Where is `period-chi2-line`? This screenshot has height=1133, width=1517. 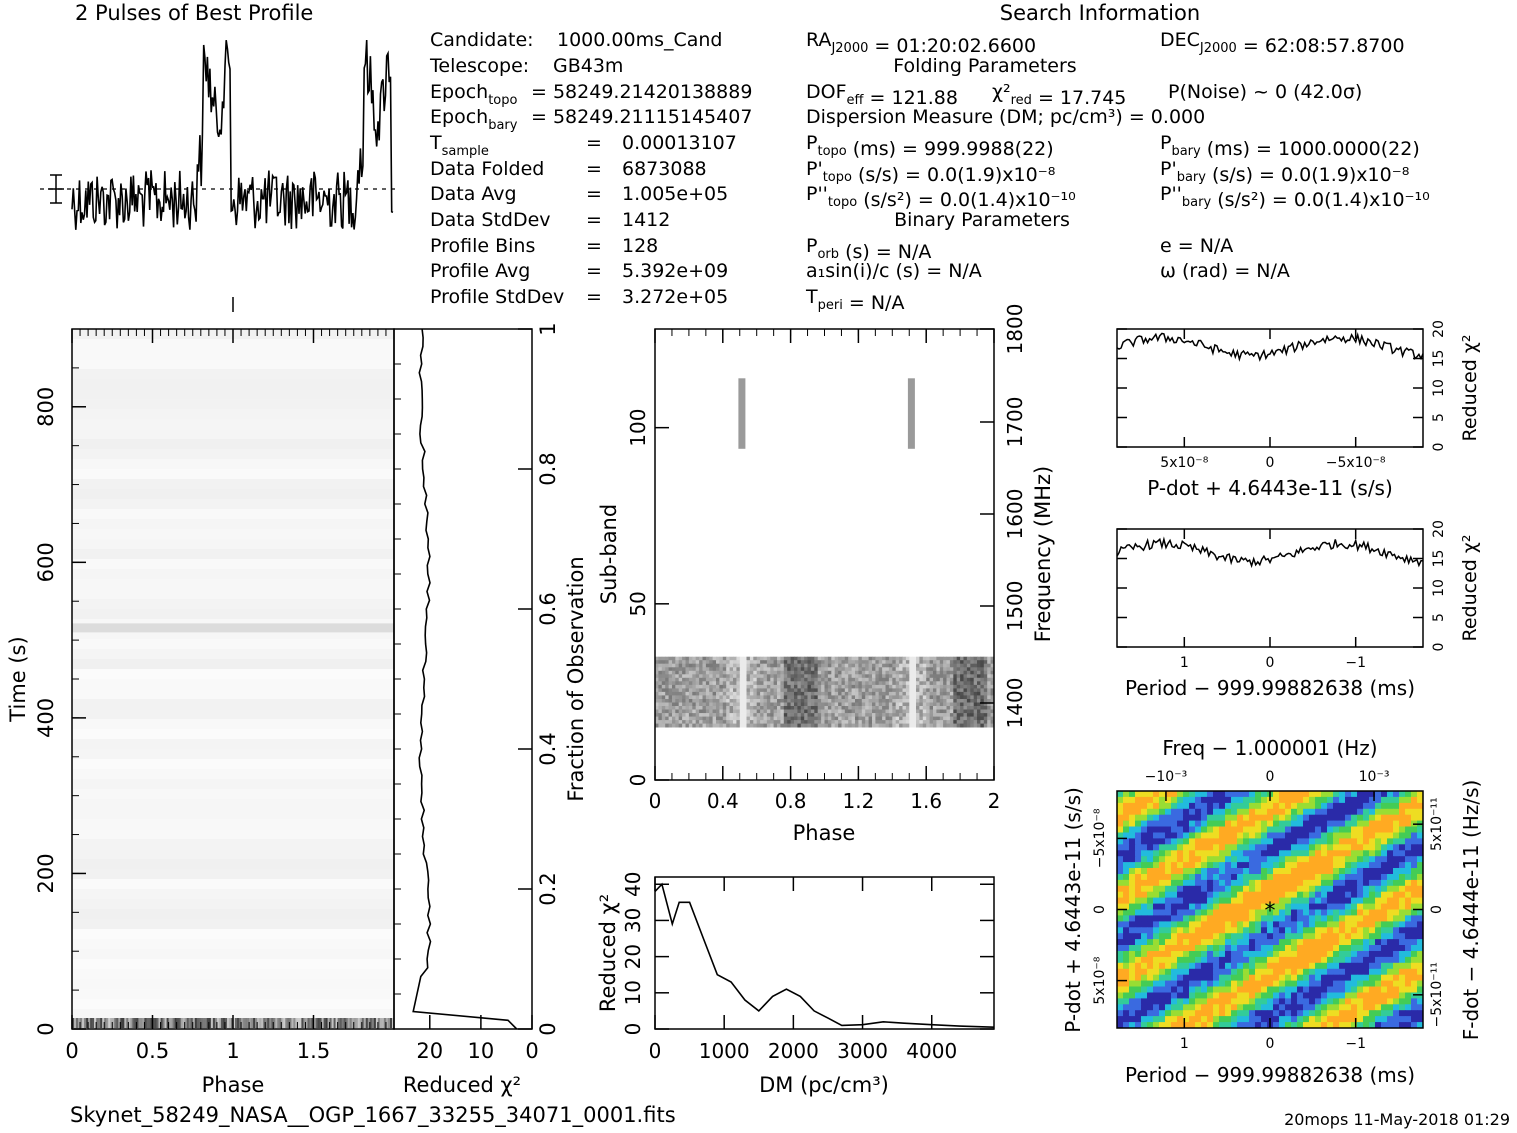 period-chi2-line is located at coordinates (1269, 552).